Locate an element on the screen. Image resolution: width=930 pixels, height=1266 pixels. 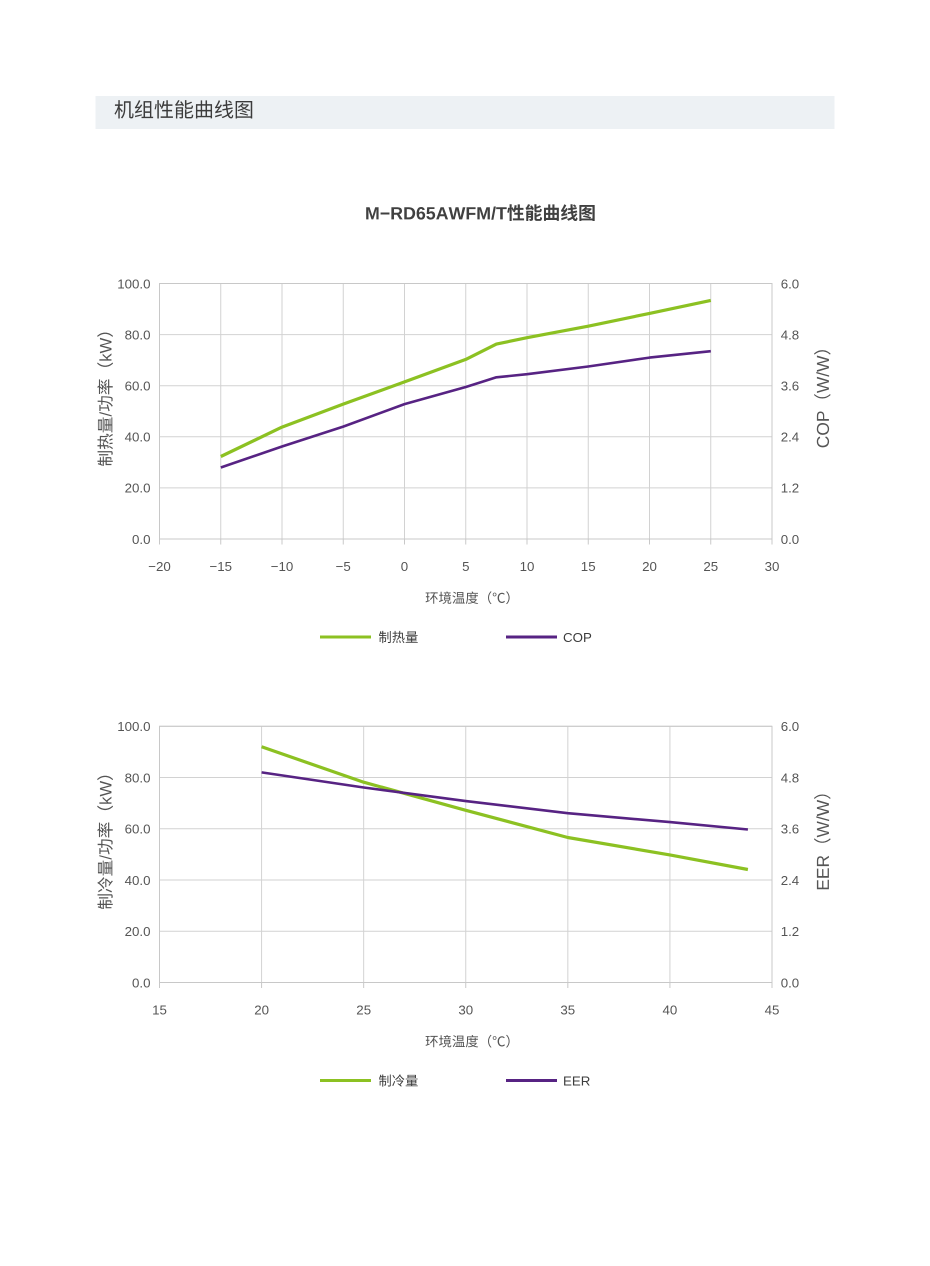
svg-text: COP is located at coordinates (577, 637).